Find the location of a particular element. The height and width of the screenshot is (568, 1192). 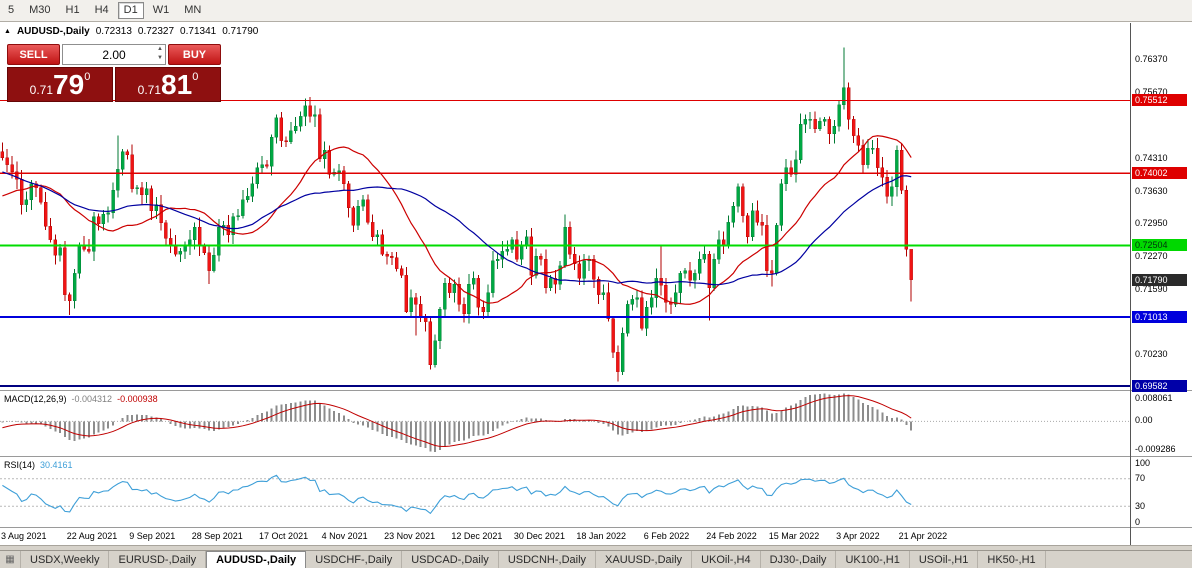

volume-input: 2.00 ▲ ▼ is located at coordinates (114, 54).